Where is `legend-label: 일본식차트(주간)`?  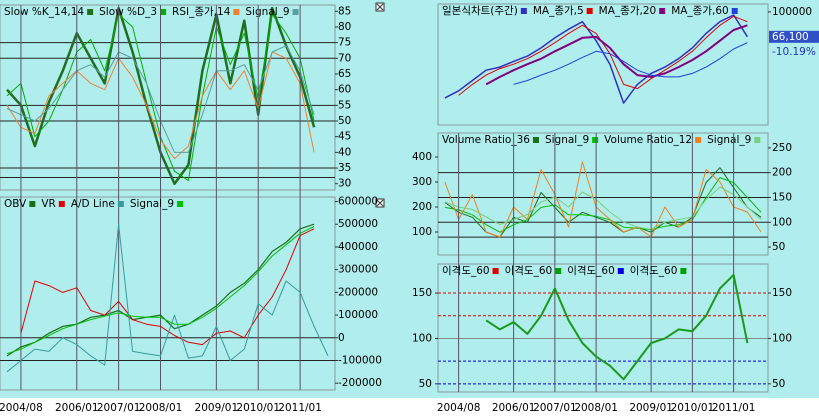
legend-label: 일본식차트(주간) is located at coordinates (480, 10).